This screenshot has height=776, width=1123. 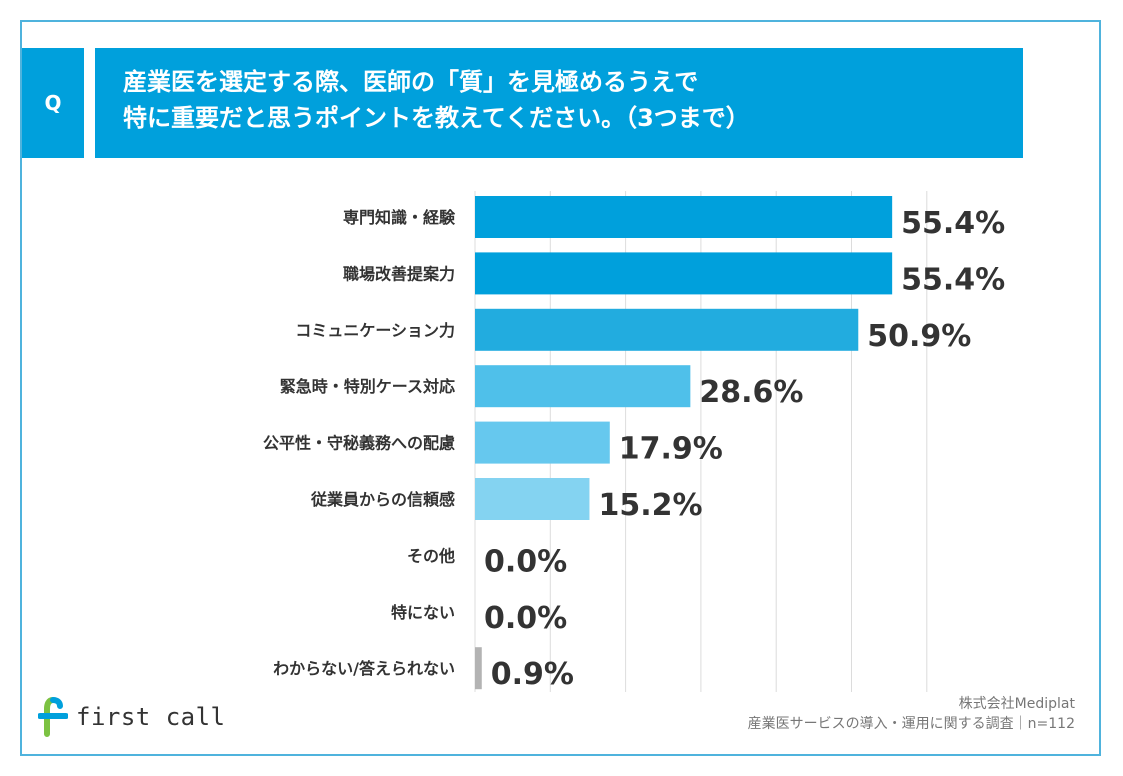 What do you see at coordinates (399, 217) in the screenshot?
I see `category-label: 専門知識・経験` at bounding box center [399, 217].